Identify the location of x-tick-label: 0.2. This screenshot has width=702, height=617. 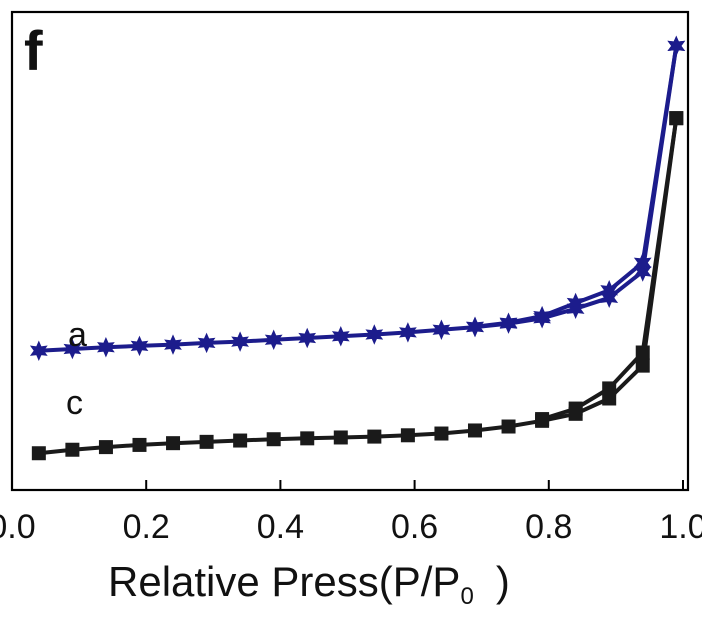
(146, 527).